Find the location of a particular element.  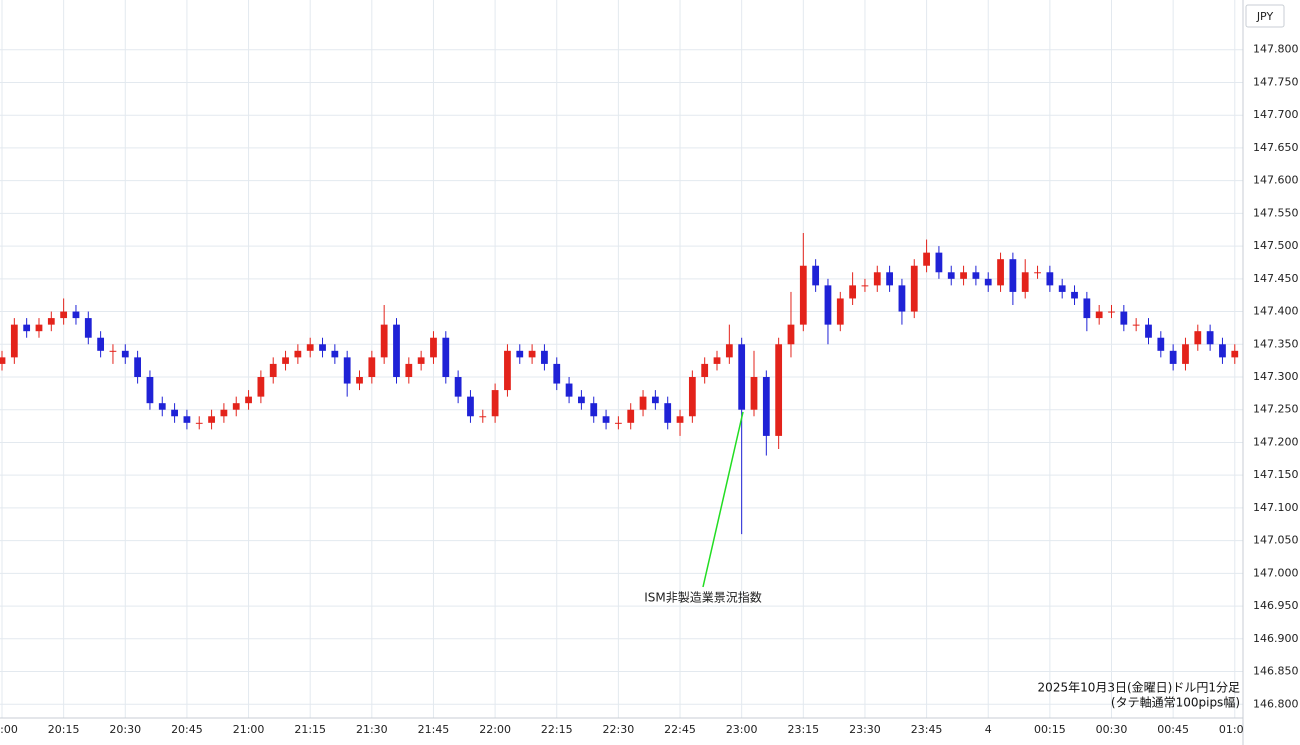

y-tick-label: 147.300 is located at coordinates (1276, 376).